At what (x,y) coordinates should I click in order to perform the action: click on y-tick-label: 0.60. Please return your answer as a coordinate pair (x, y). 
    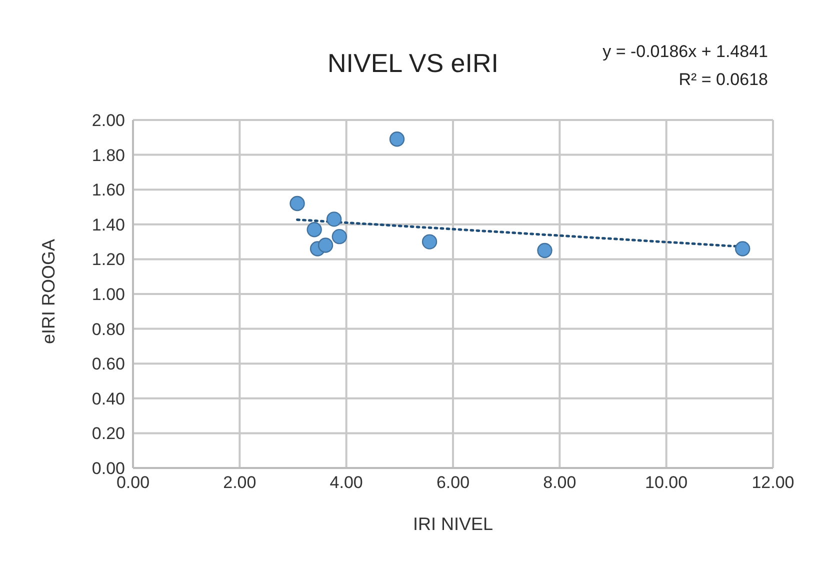
    Looking at the image, I should click on (108, 364).